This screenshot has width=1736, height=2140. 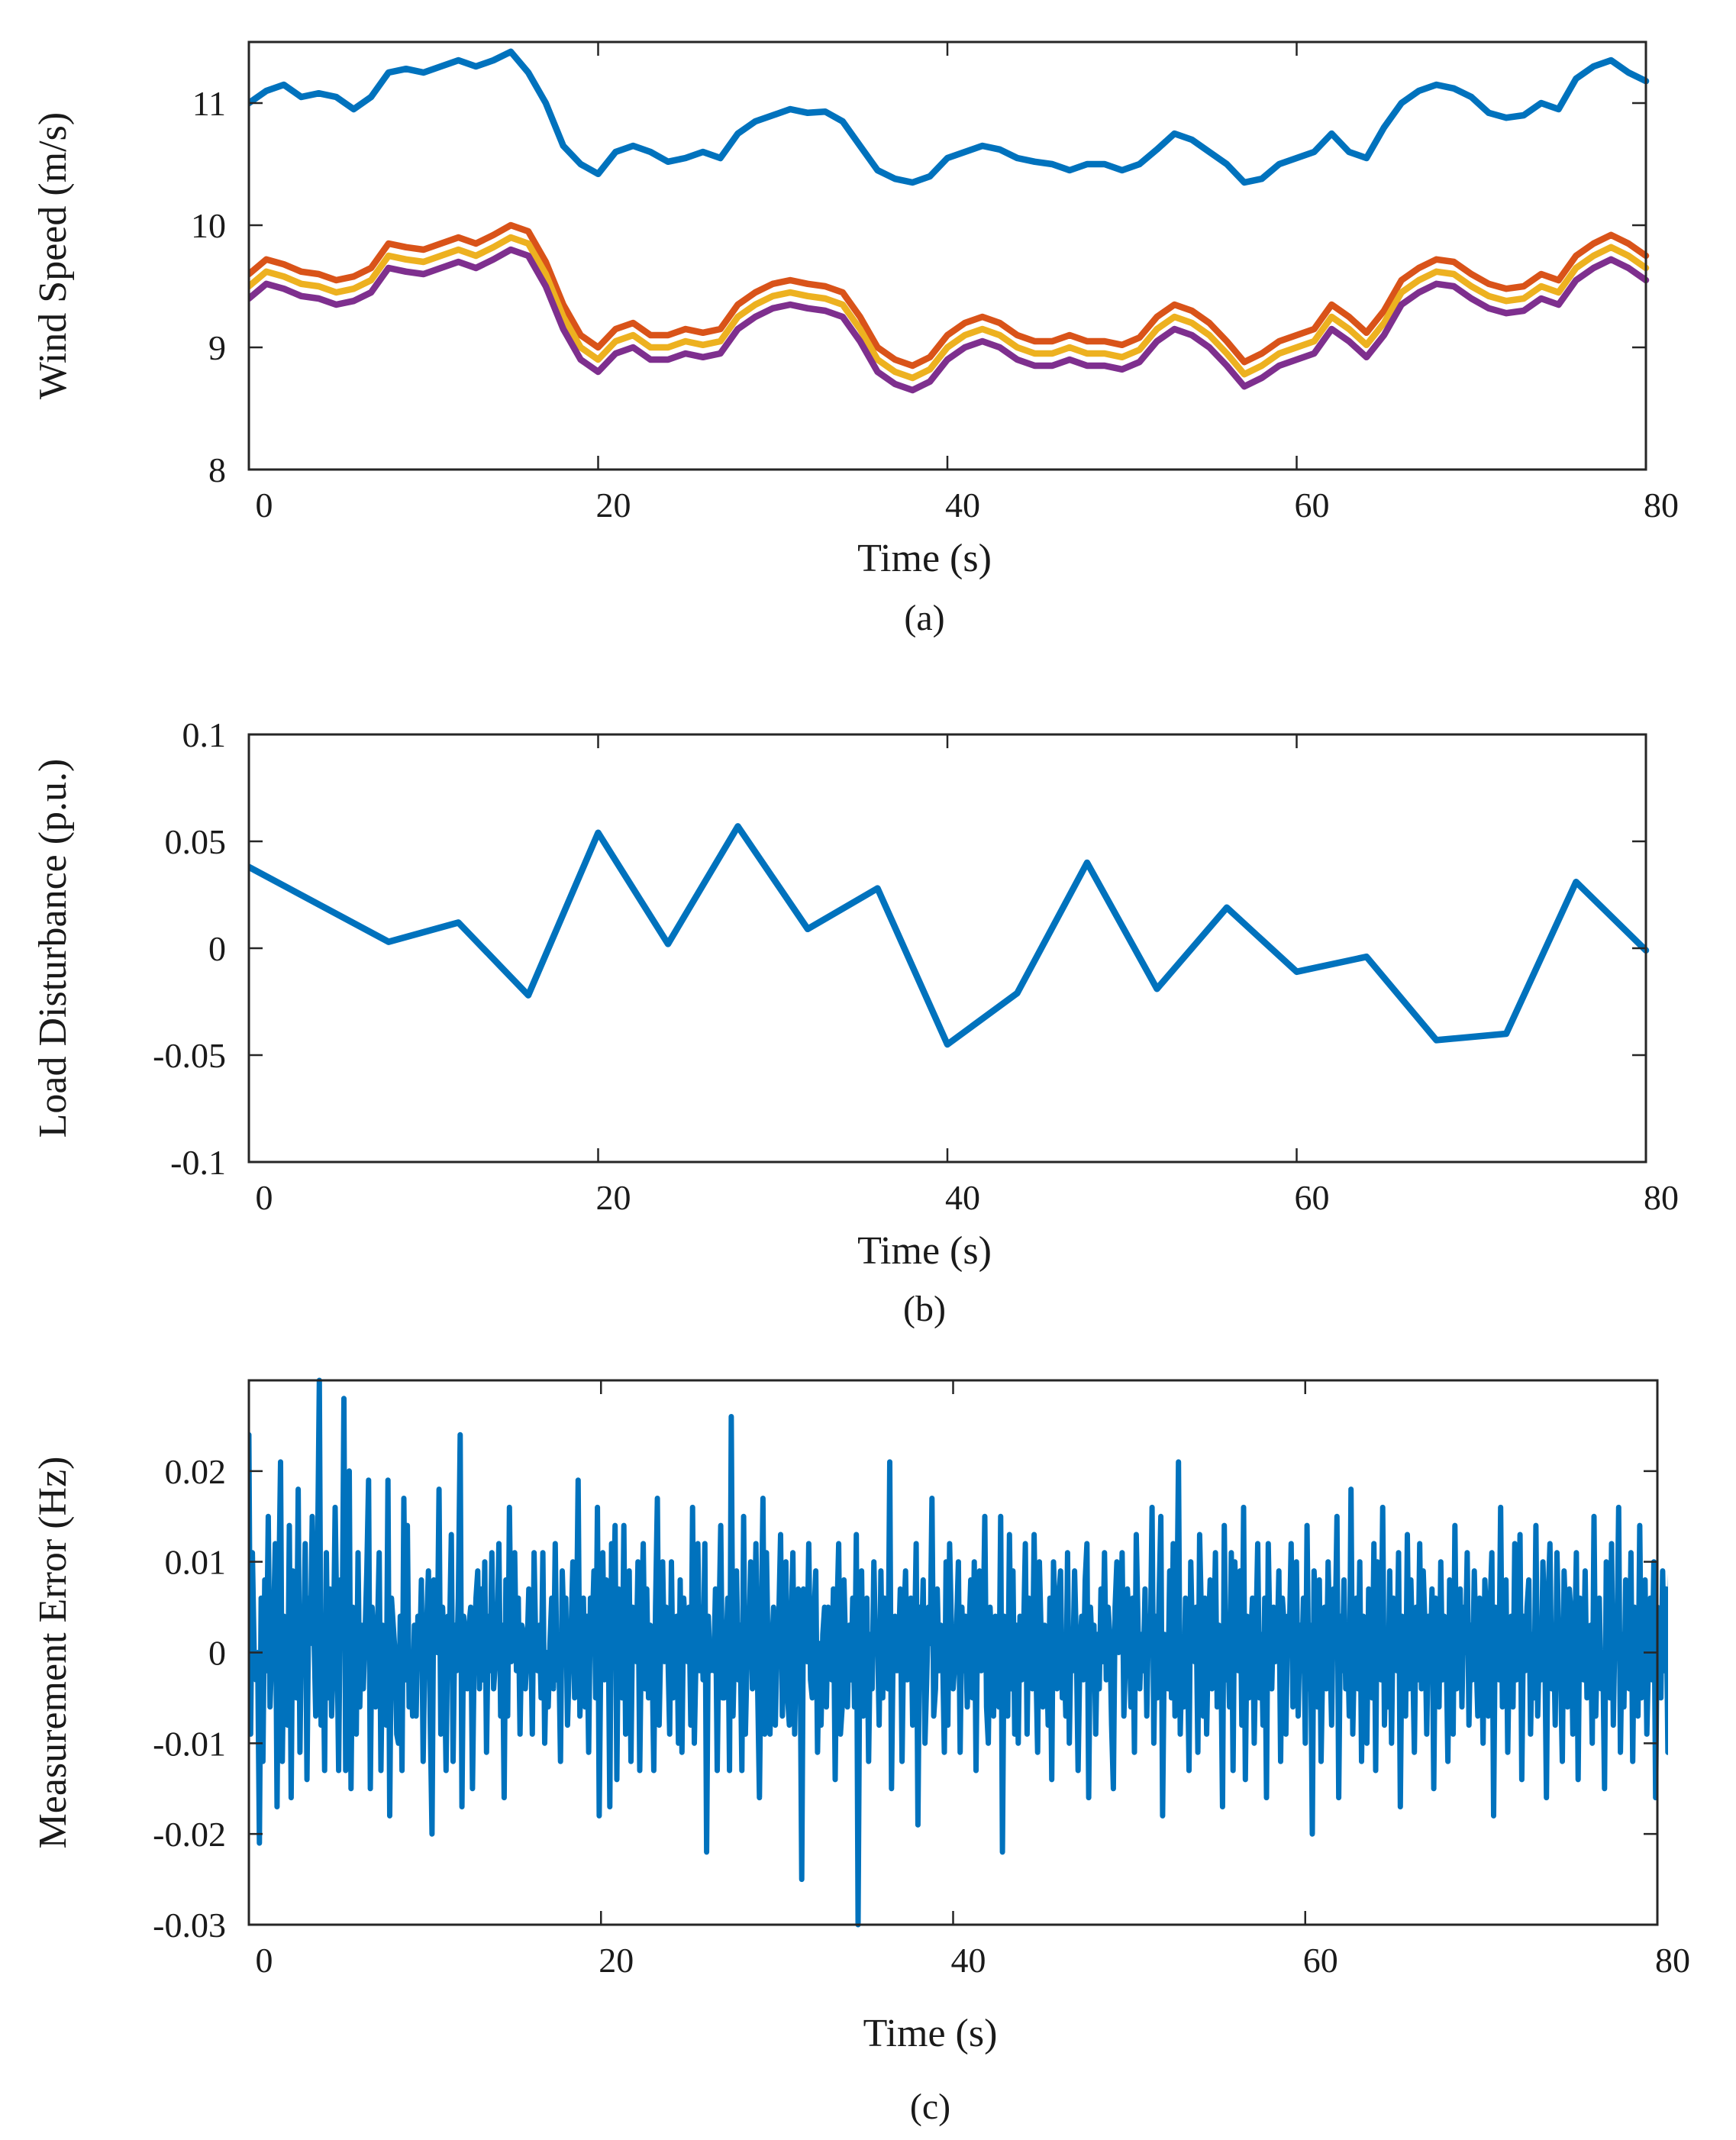 What do you see at coordinates (189, 1925) in the screenshot?
I see `measurement-error-y-tick-label: -0.03` at bounding box center [189, 1925].